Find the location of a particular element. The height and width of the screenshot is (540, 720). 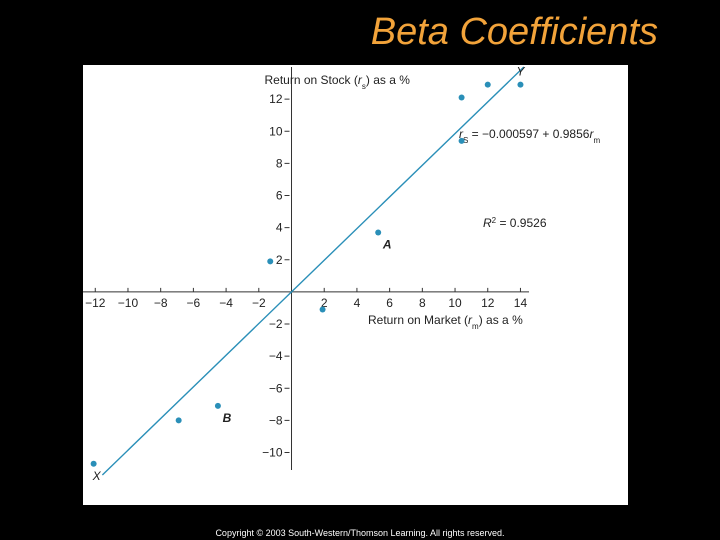

equation-part: S is located at coordinates (465, 140).